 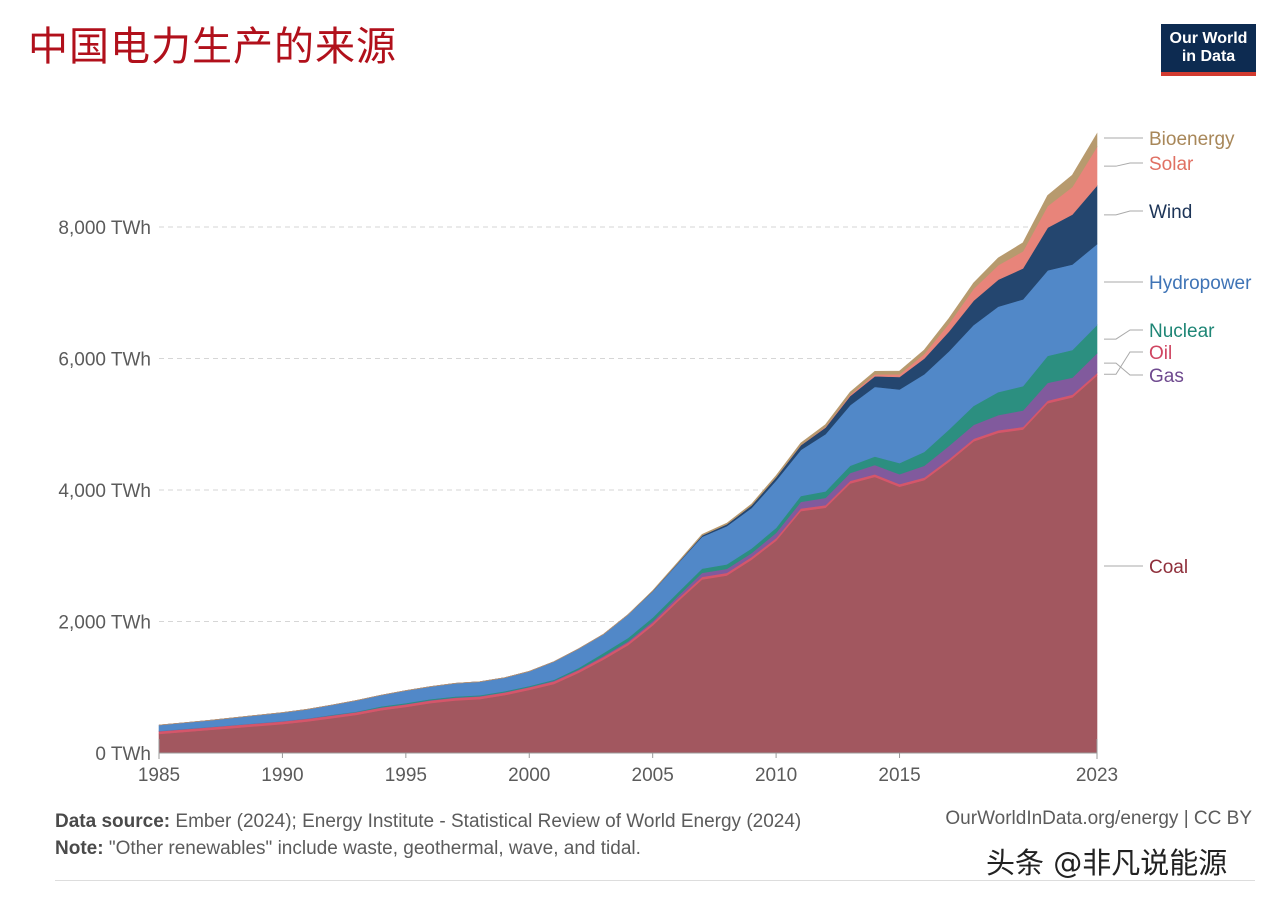 I want to click on legend-label-nuclear: Nuclear, so click(x=1182, y=331).